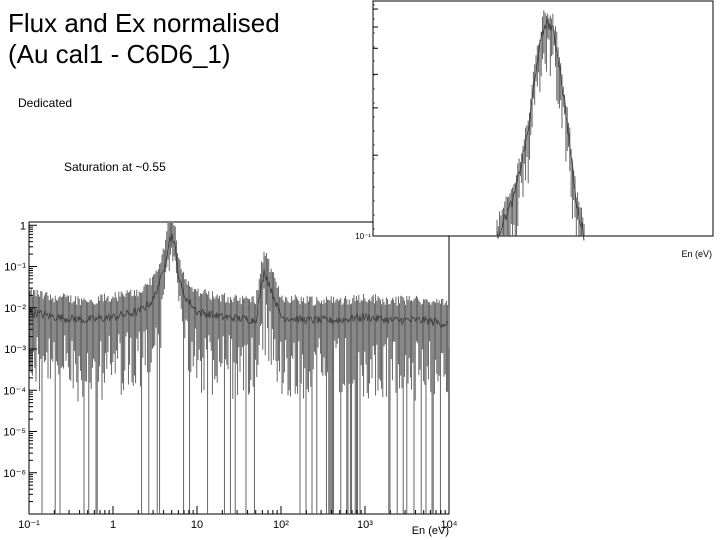 The image size is (720, 540). What do you see at coordinates (430, 531) in the screenshot?
I see `main-x-axis-title: En (eV)` at bounding box center [430, 531].